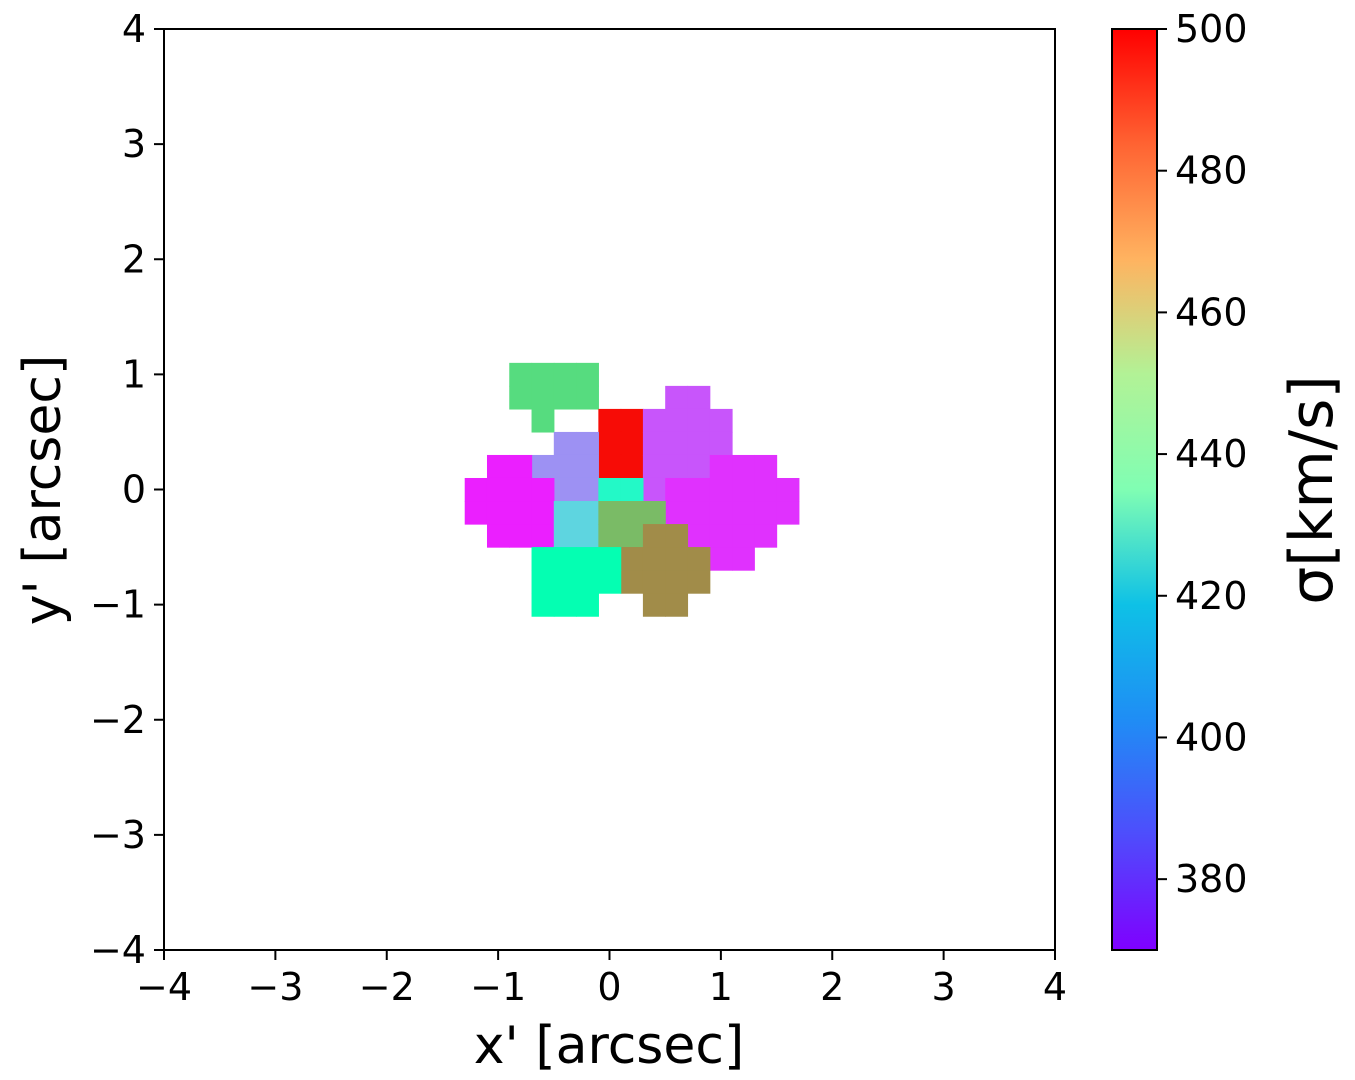 The image size is (1355, 1080). What do you see at coordinates (832, 987) in the screenshot?
I see `x-tick-label: 2` at bounding box center [832, 987].